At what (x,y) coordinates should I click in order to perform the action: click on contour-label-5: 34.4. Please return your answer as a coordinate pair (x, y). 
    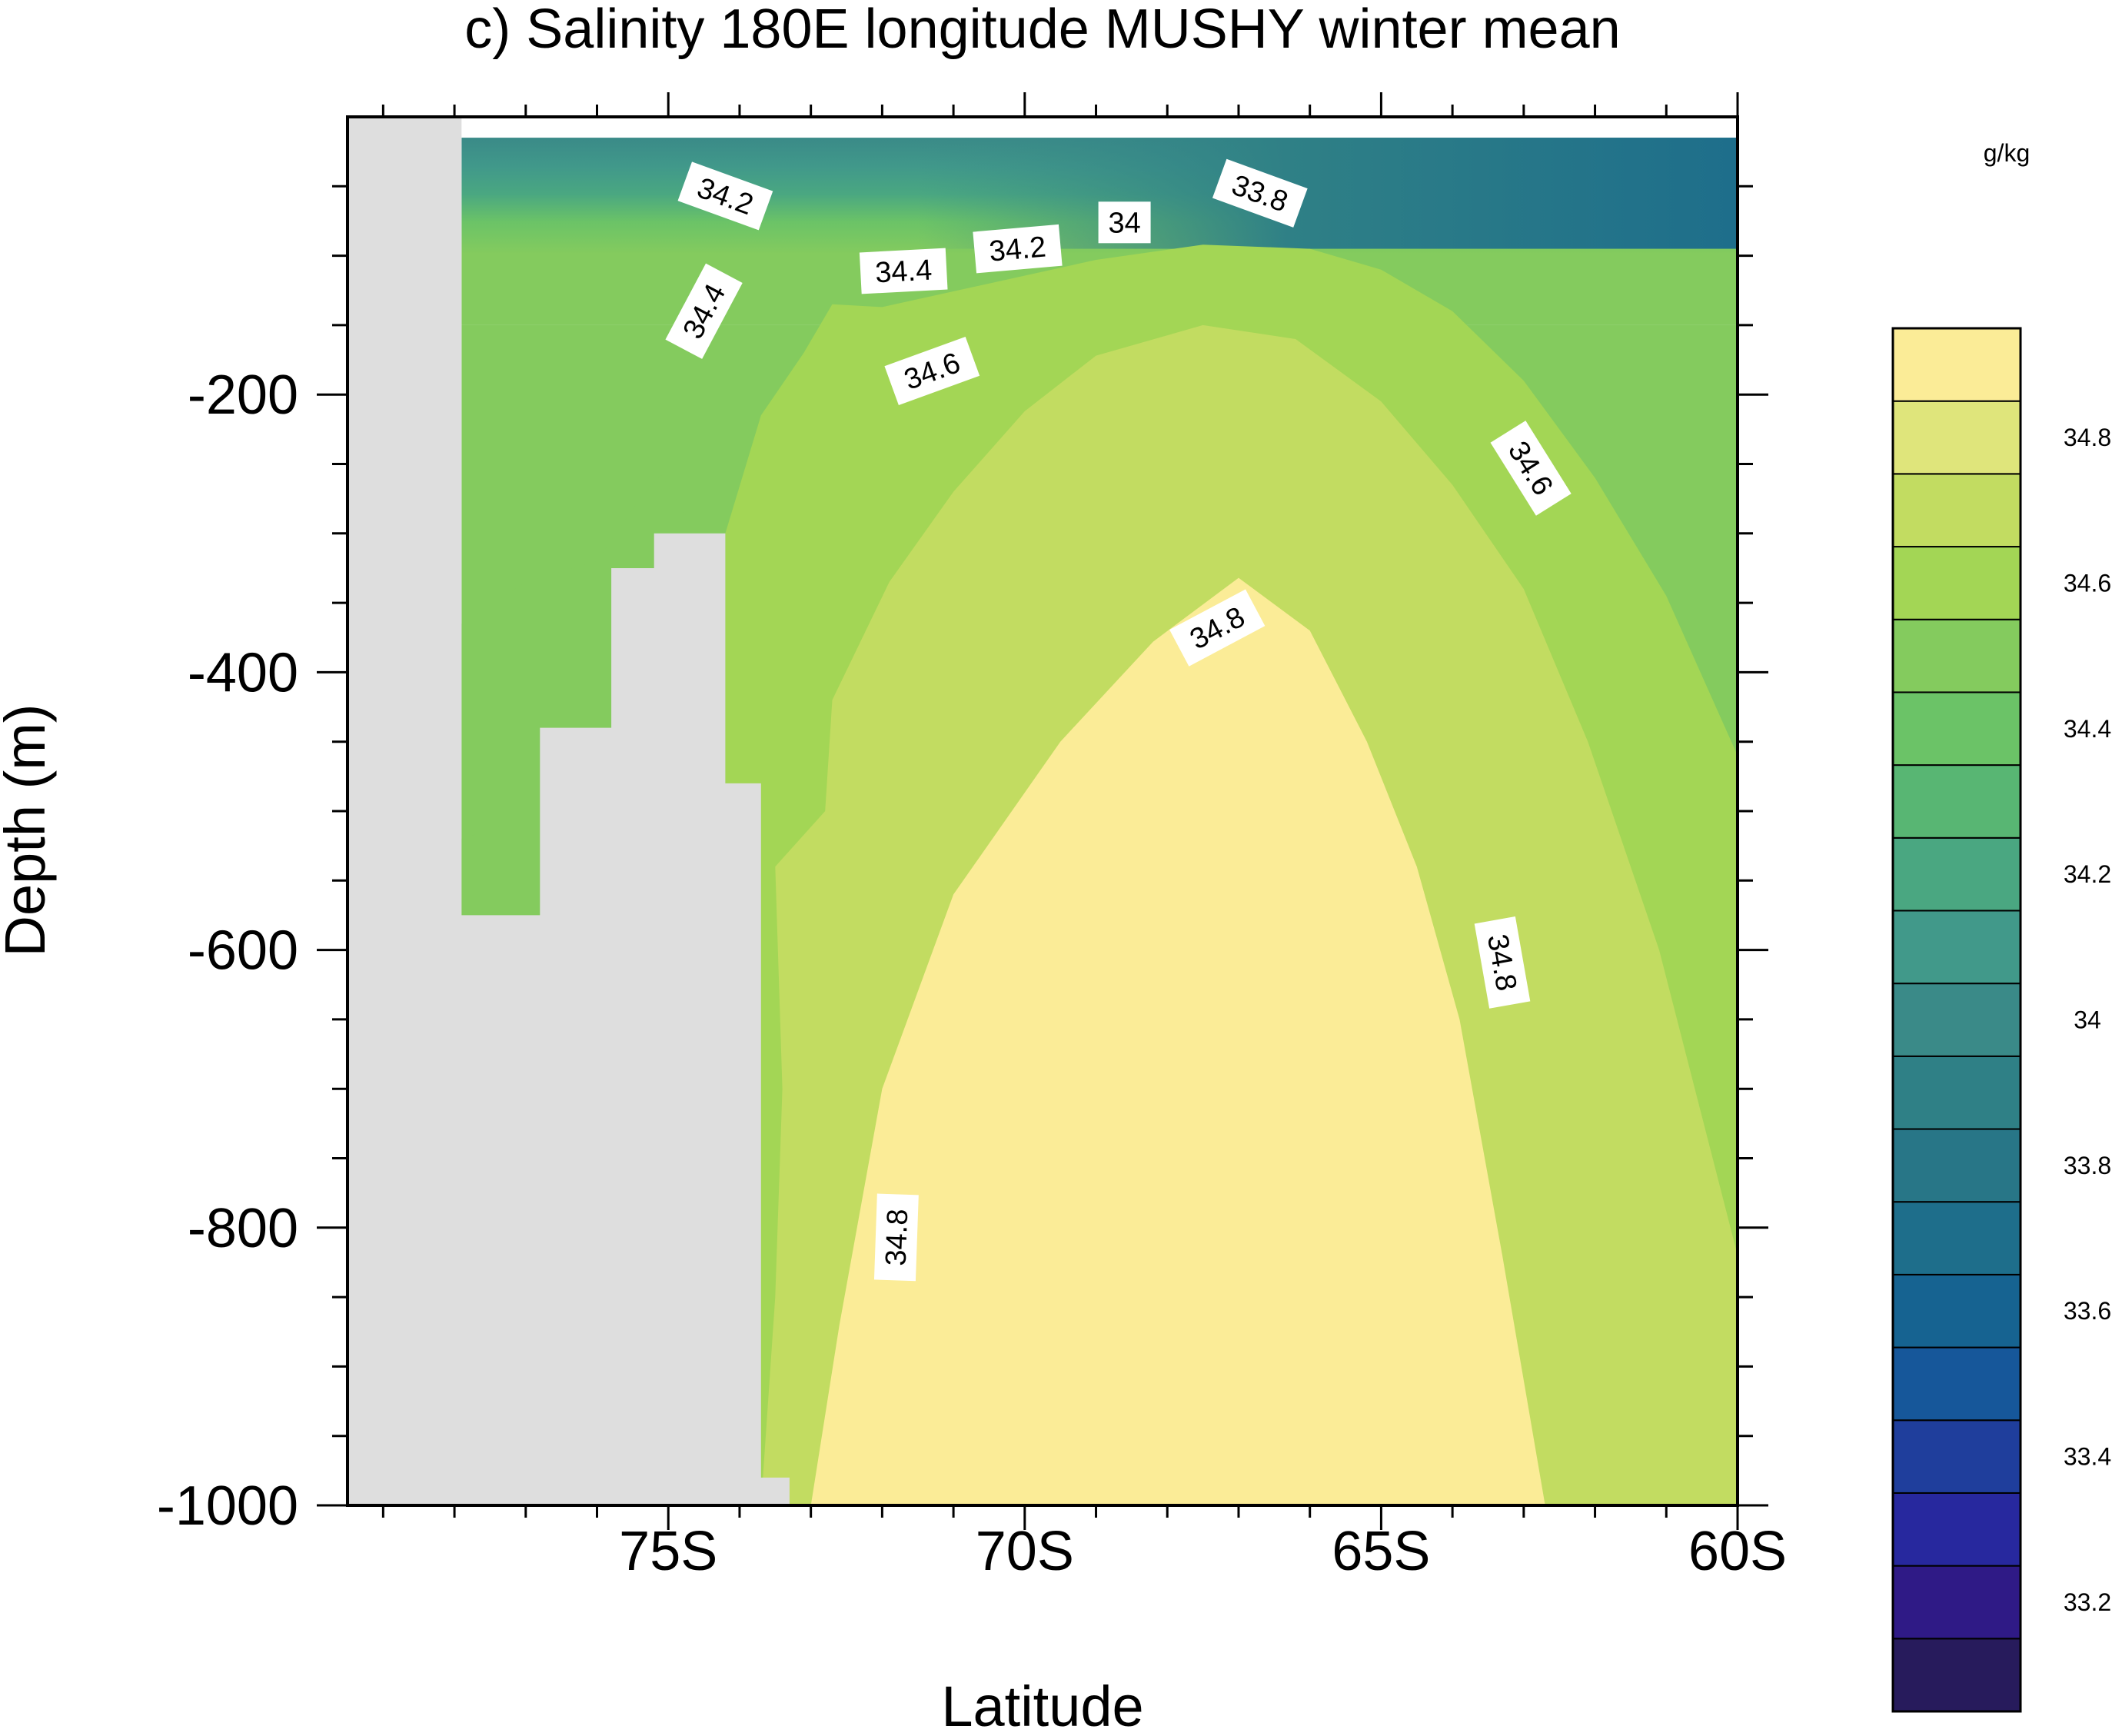
    Looking at the image, I should click on (904, 271).